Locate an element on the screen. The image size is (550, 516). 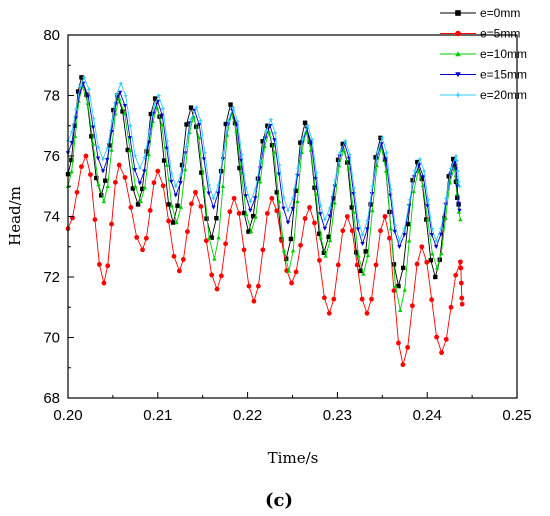
legend-label: e=5mm is located at coordinates (500, 34).